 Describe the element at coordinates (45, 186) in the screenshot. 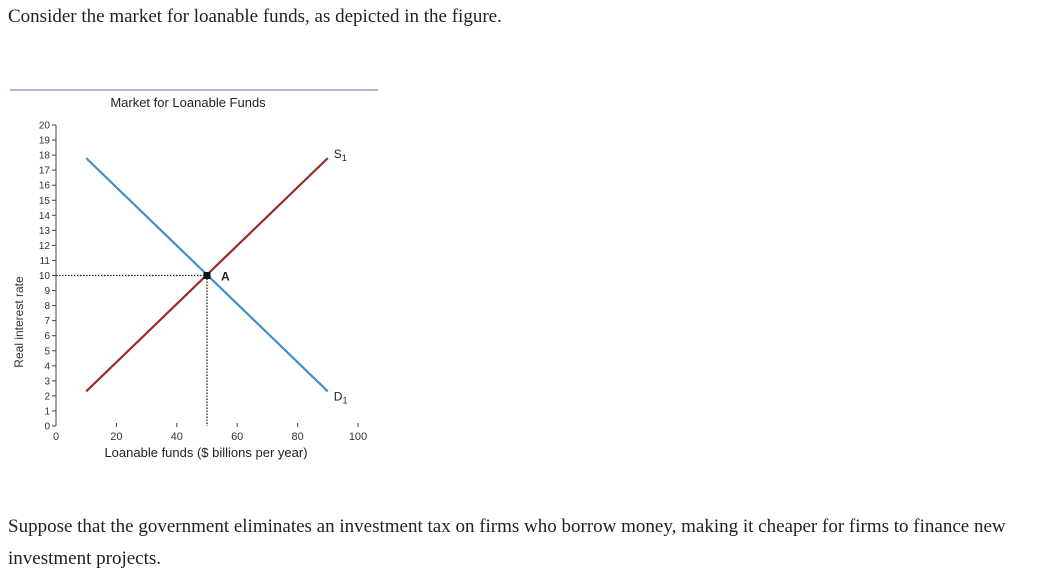

I see `y-tick-label: 16` at that location.